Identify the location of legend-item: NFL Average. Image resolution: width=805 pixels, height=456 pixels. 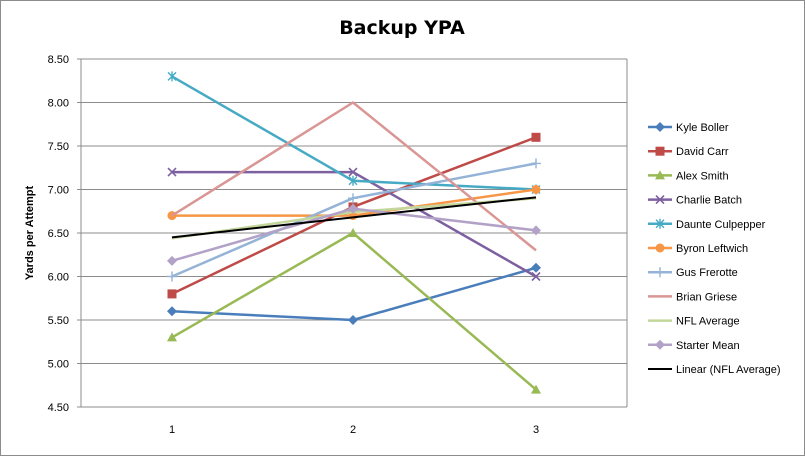
(694, 322).